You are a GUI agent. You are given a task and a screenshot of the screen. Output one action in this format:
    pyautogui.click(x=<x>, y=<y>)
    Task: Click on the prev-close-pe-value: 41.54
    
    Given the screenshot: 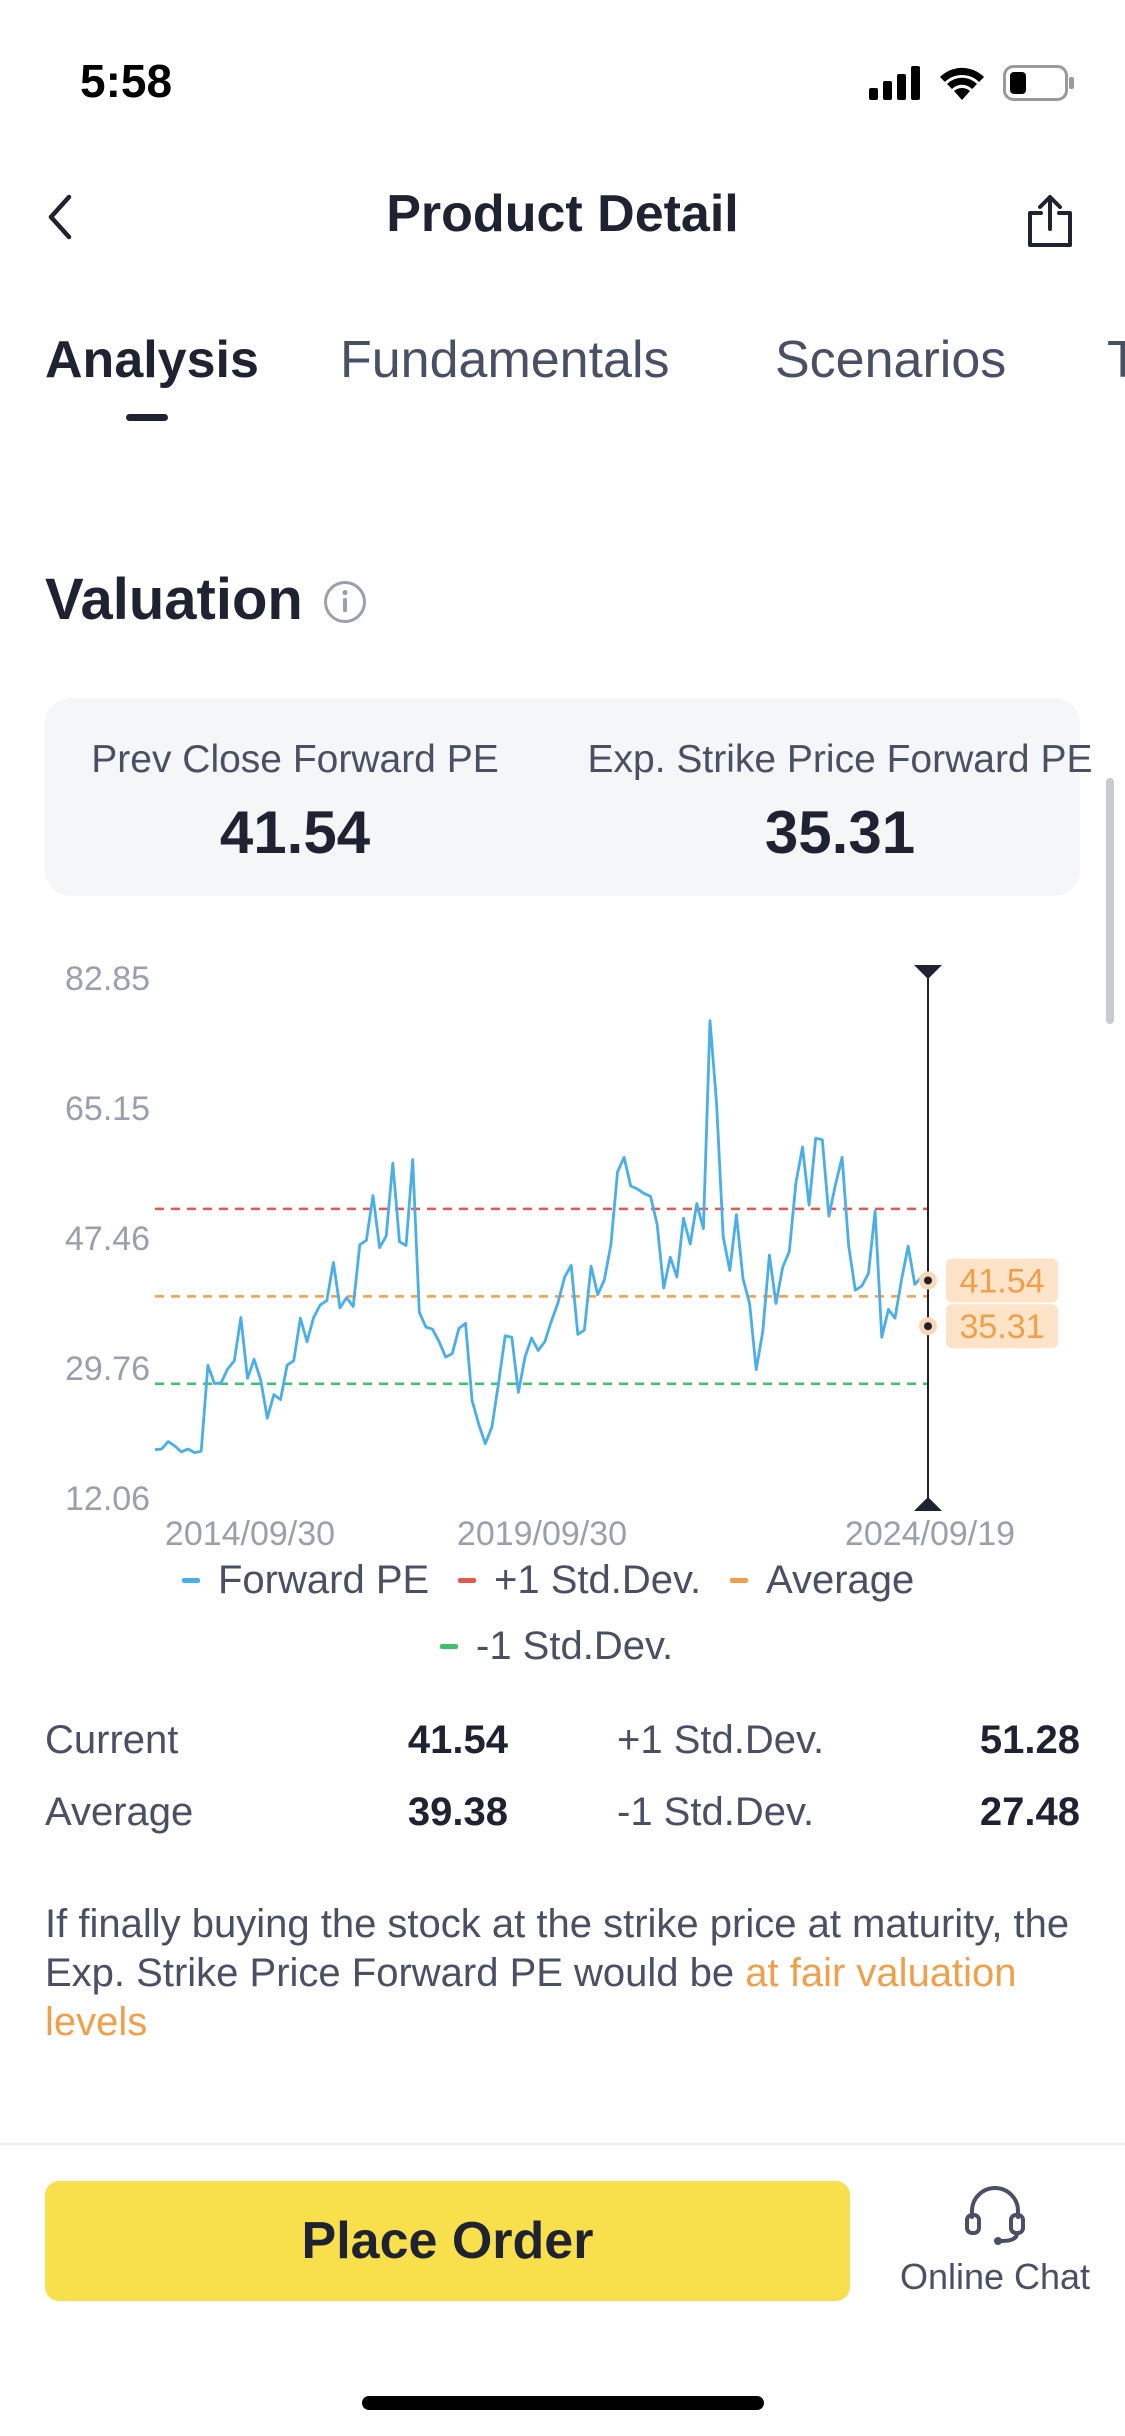 What is the action you would take?
    pyautogui.click(x=295, y=832)
    